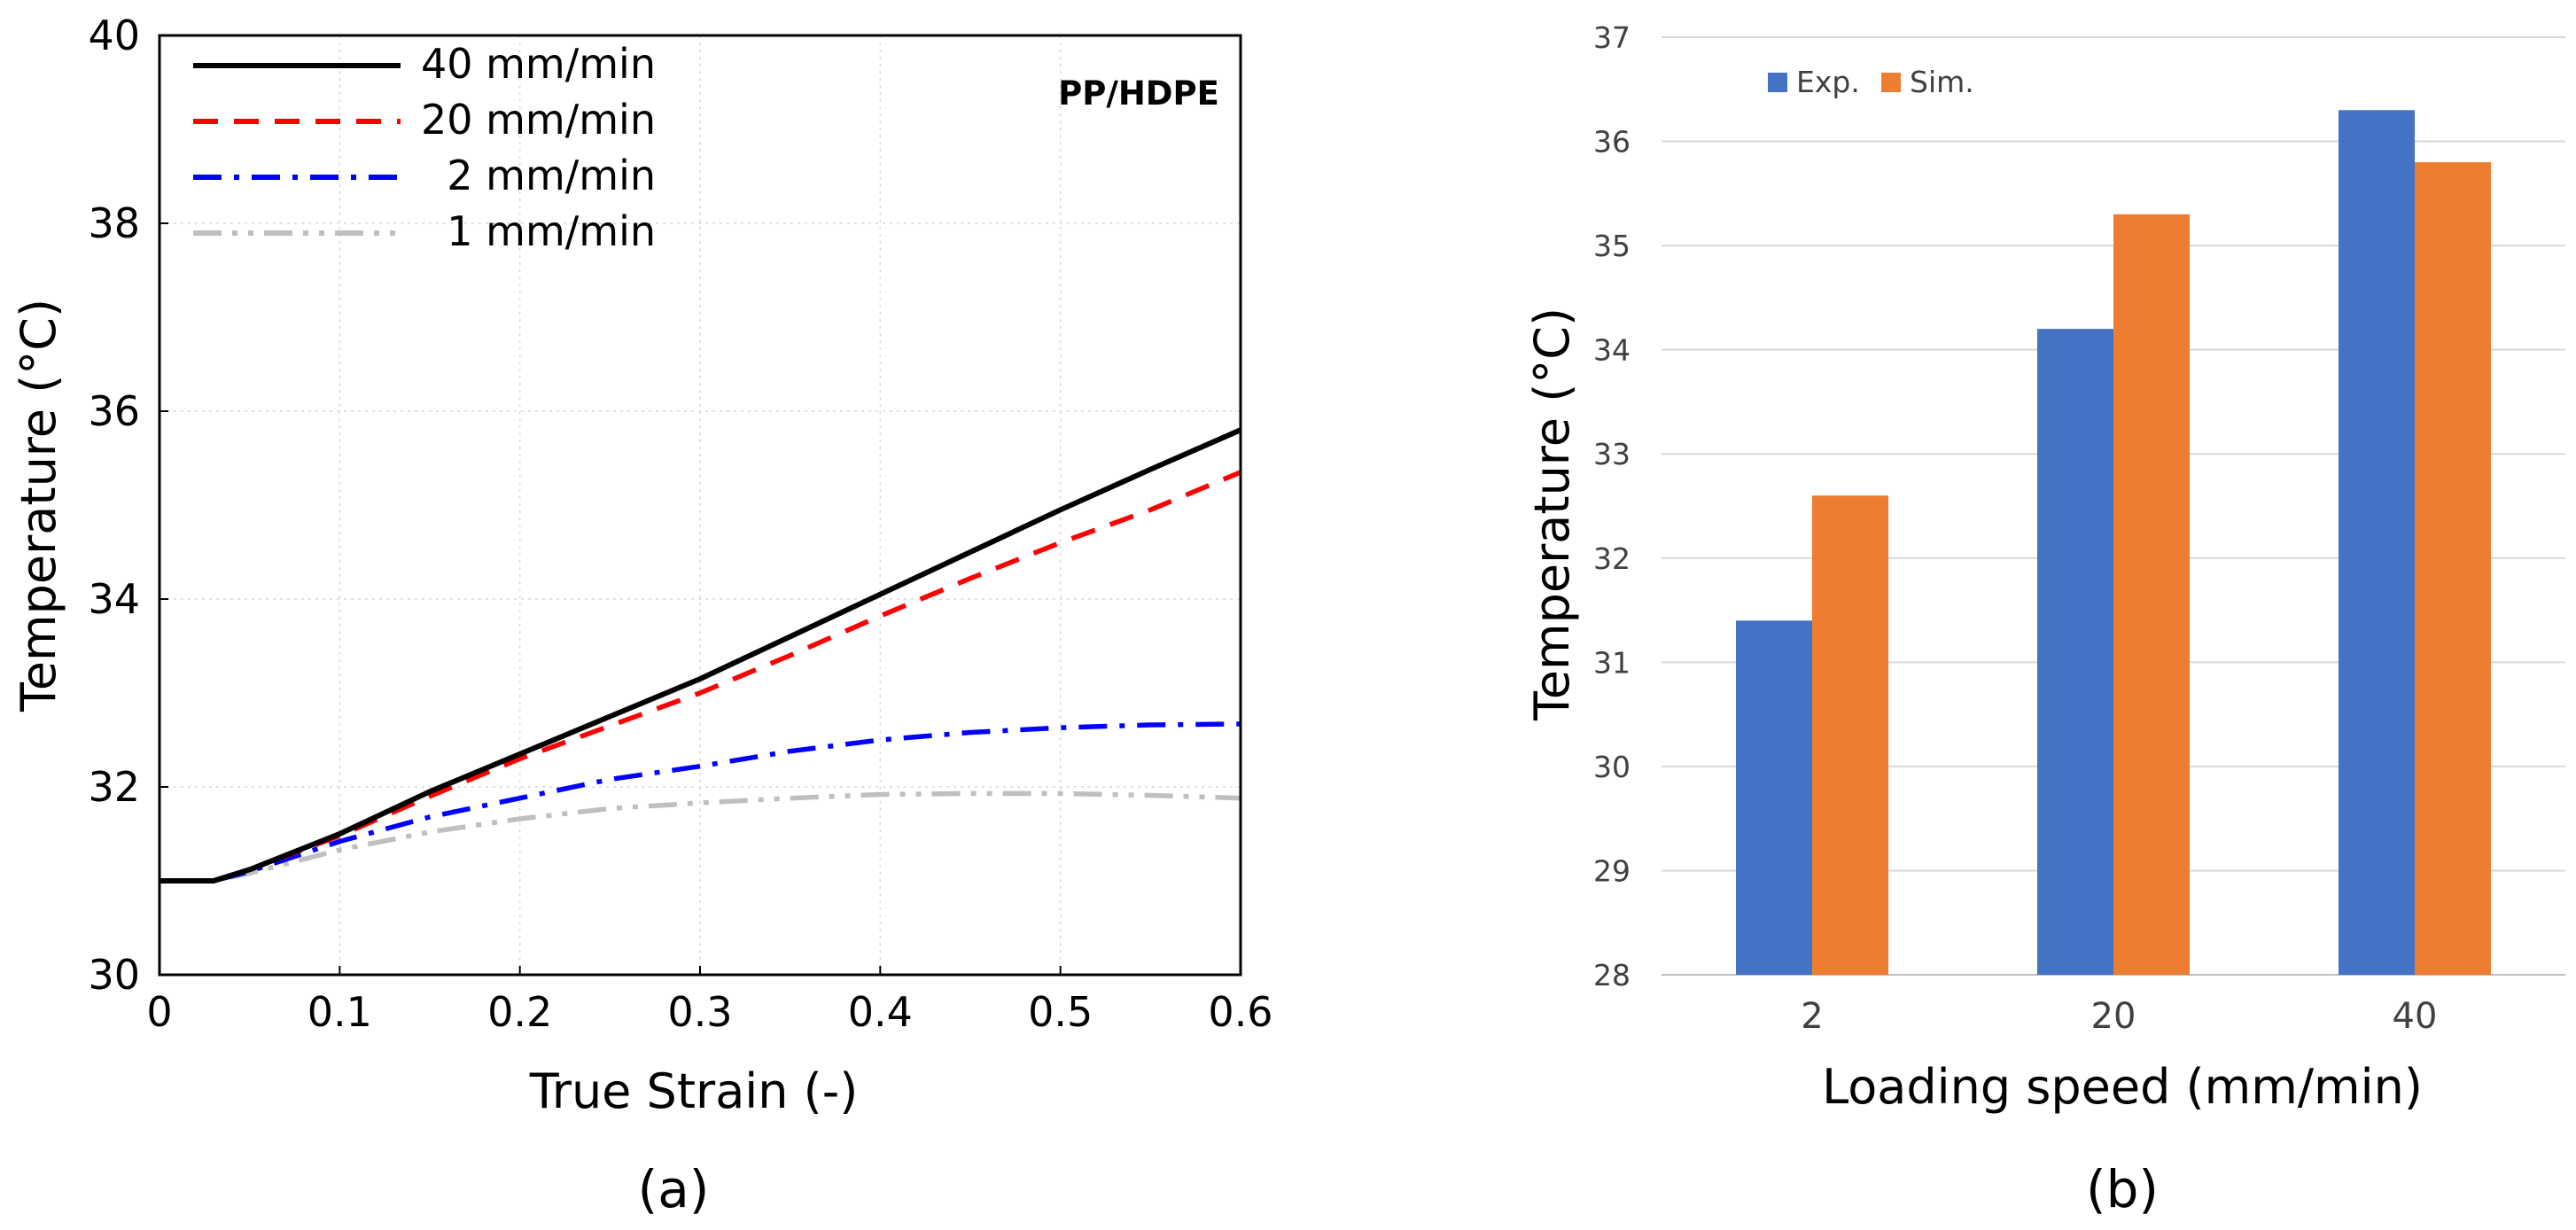 The height and width of the screenshot is (1230, 2576). Describe the element at coordinates (1552, 514) in the screenshot. I see `y-axis-title-b: Temperature (°C)` at that location.